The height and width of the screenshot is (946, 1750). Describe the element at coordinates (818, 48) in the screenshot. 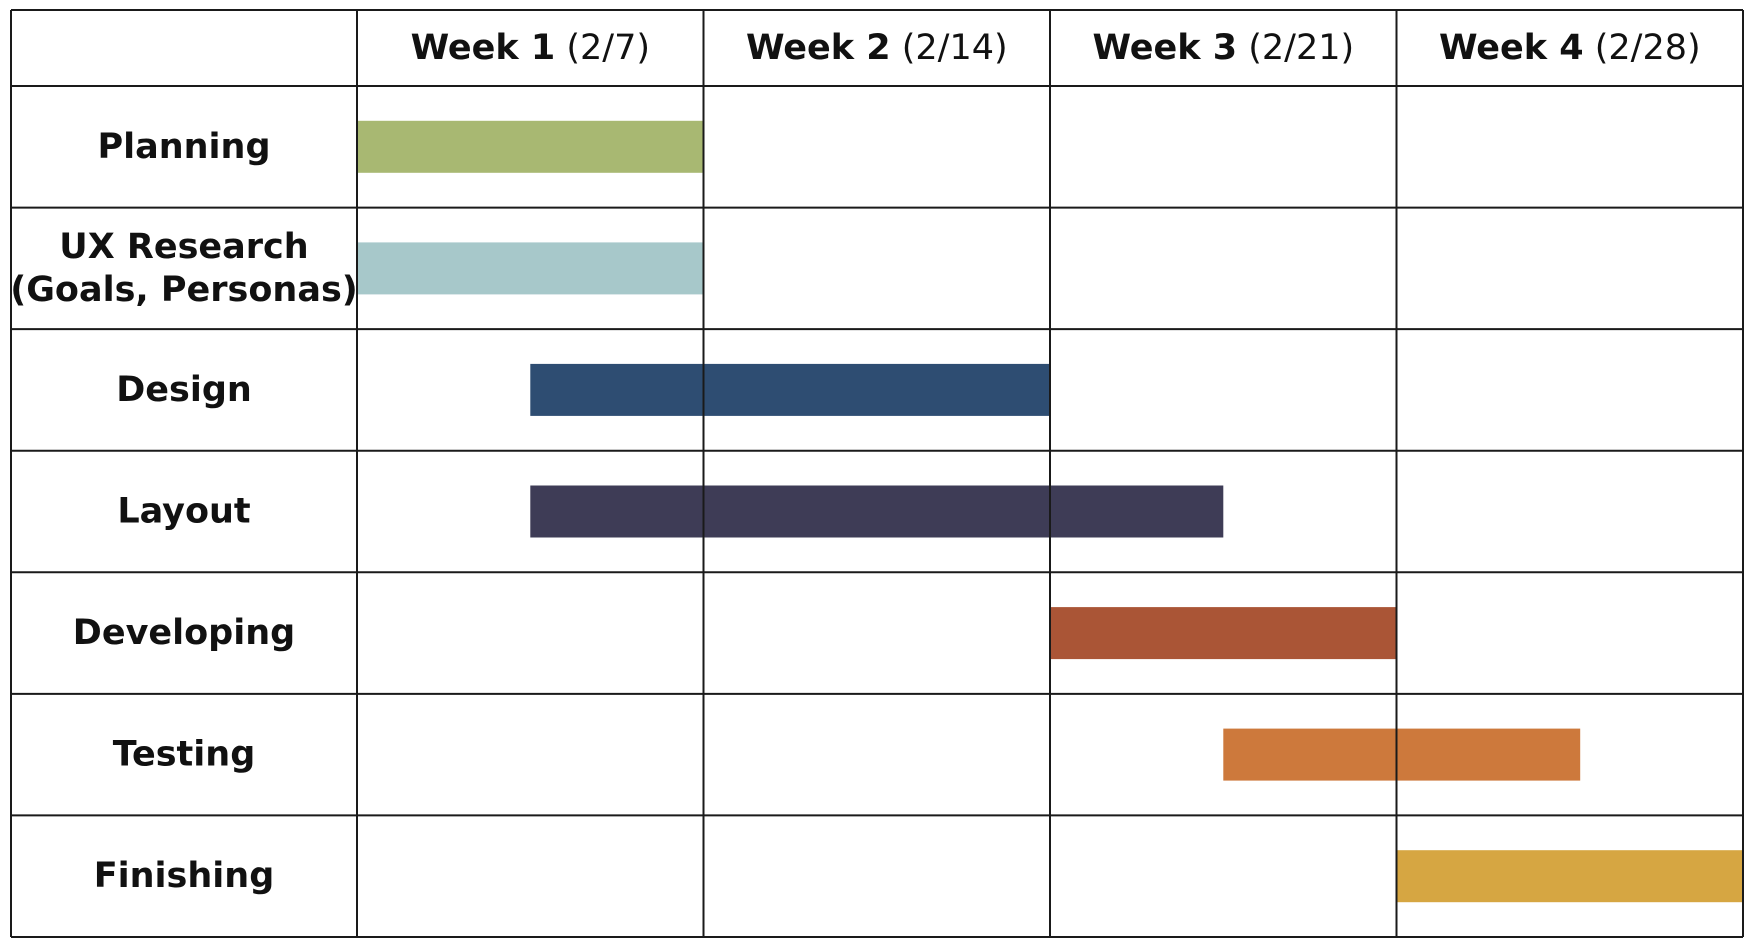

I see `week-number: Week 2` at that location.